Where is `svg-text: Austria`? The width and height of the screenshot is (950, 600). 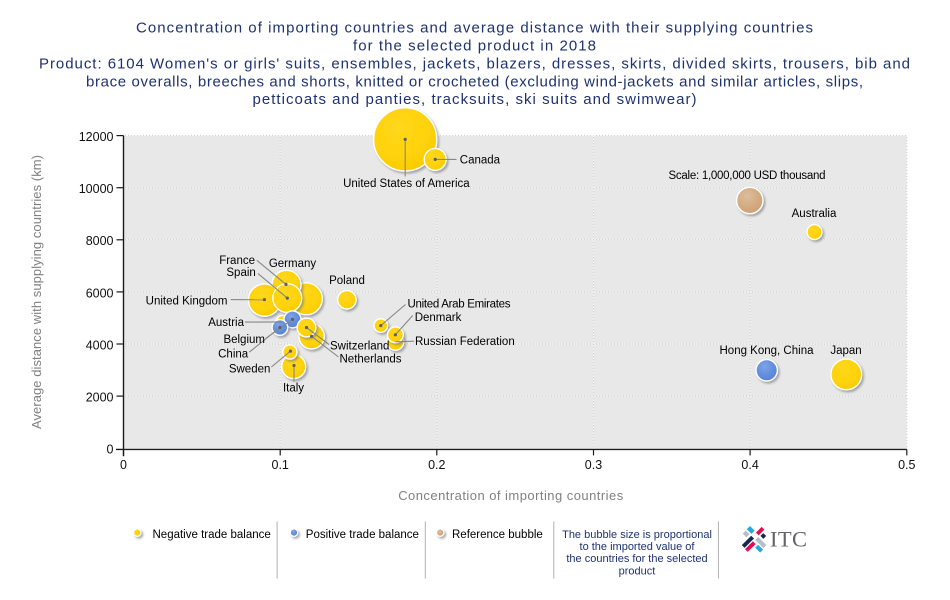 svg-text: Austria is located at coordinates (226, 323).